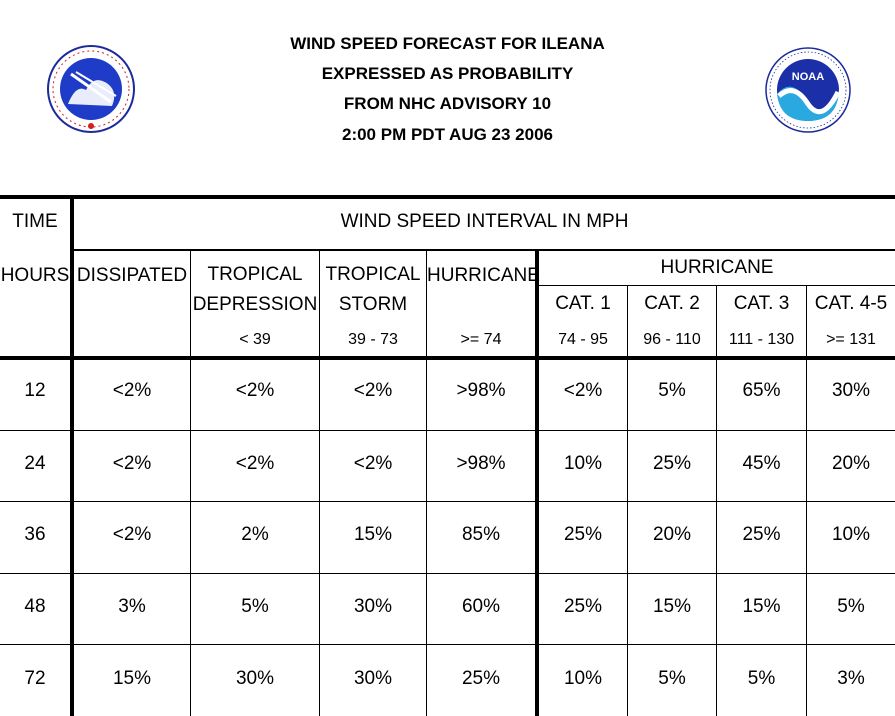 The height and width of the screenshot is (716, 895). Describe the element at coordinates (808, 77) in the screenshot. I see `noaa-logo-text: NOAA` at that location.